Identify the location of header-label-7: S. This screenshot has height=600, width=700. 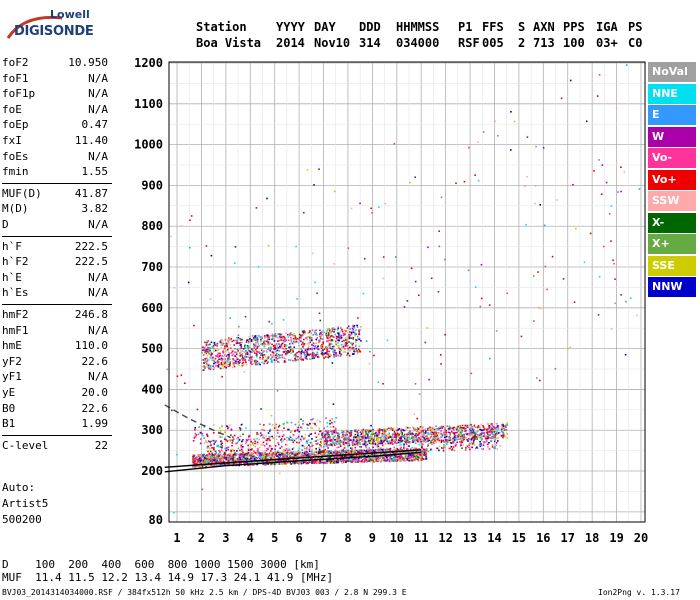
(522, 27).